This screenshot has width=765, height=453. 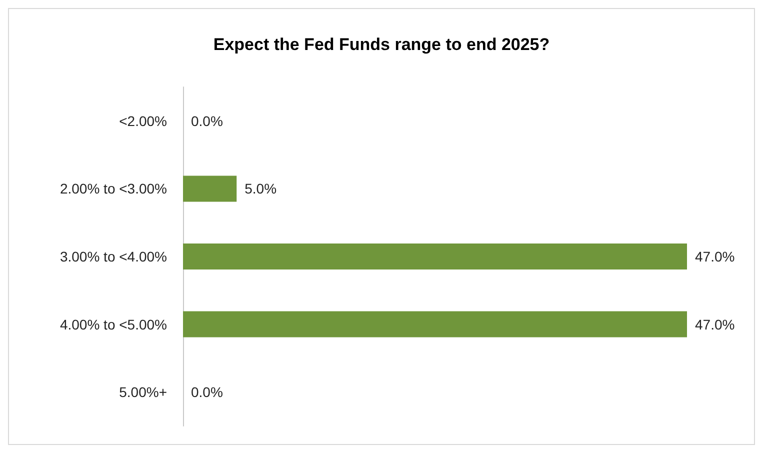 What do you see at coordinates (113, 188) in the screenshot?
I see `y-tick-label: 2.00% to <3.00%` at bounding box center [113, 188].